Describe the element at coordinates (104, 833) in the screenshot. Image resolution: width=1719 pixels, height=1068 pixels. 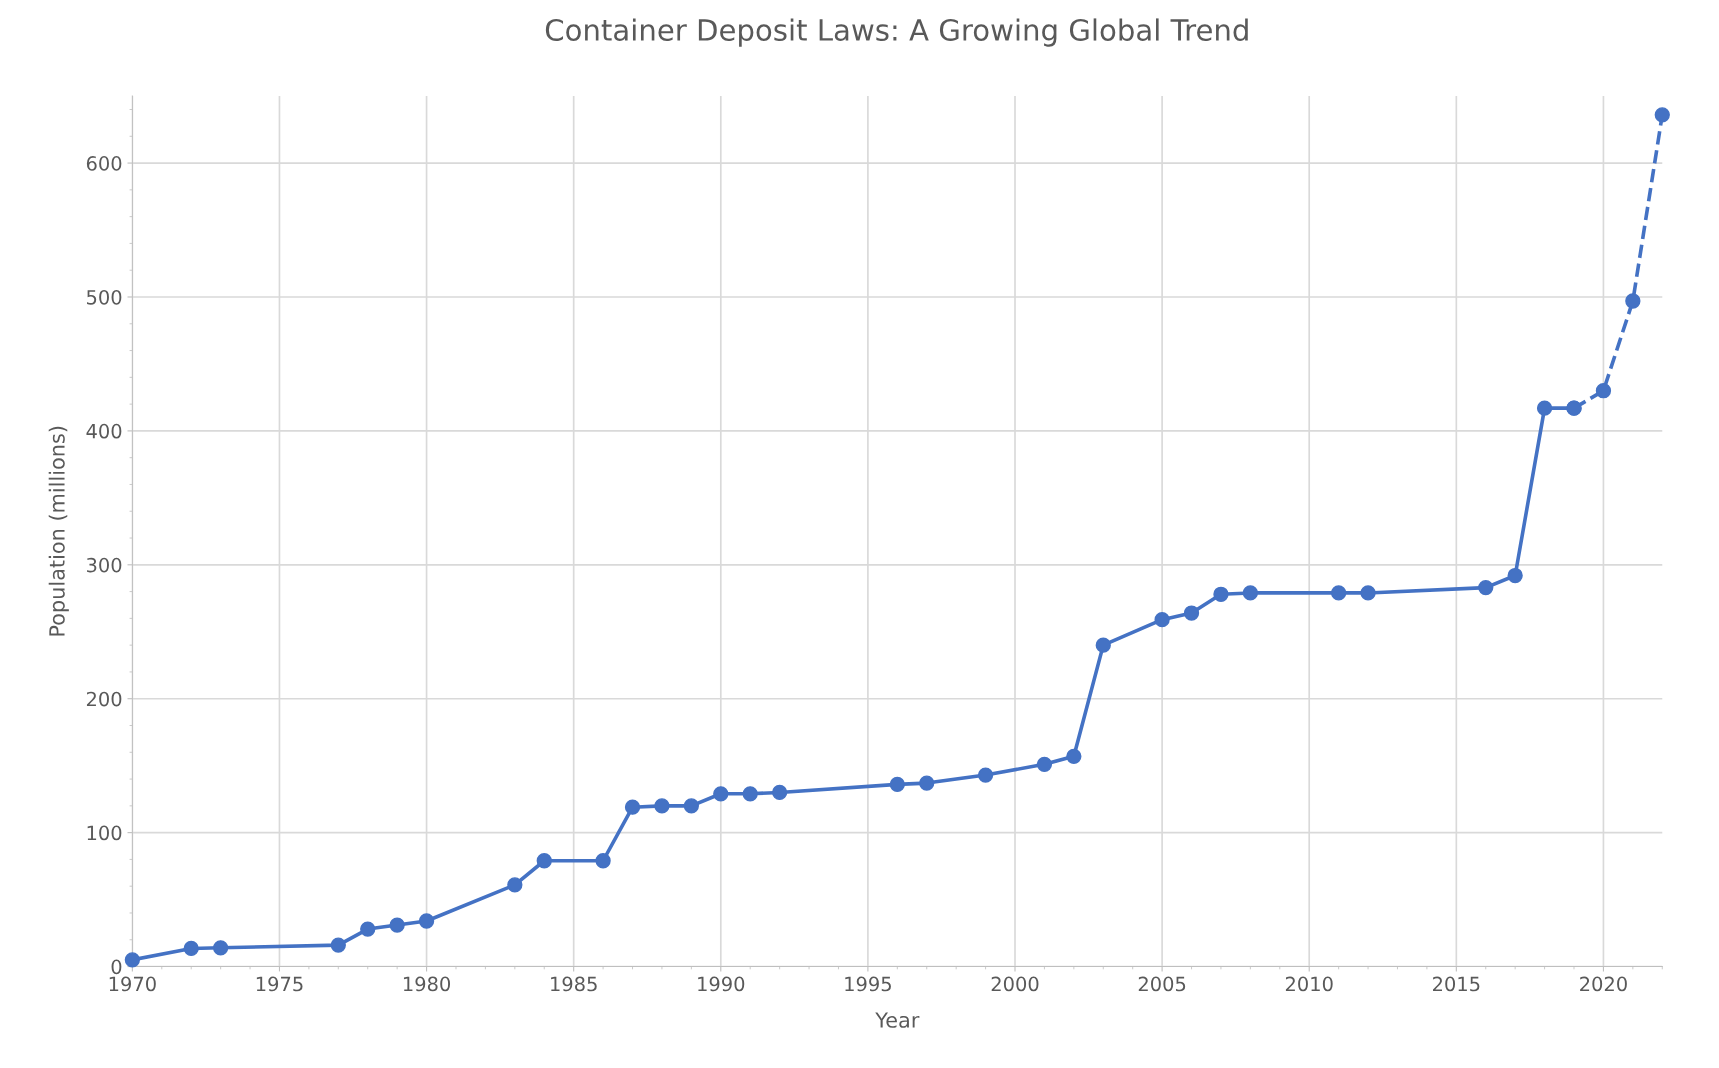
I see `y-tick-label: 100` at that location.